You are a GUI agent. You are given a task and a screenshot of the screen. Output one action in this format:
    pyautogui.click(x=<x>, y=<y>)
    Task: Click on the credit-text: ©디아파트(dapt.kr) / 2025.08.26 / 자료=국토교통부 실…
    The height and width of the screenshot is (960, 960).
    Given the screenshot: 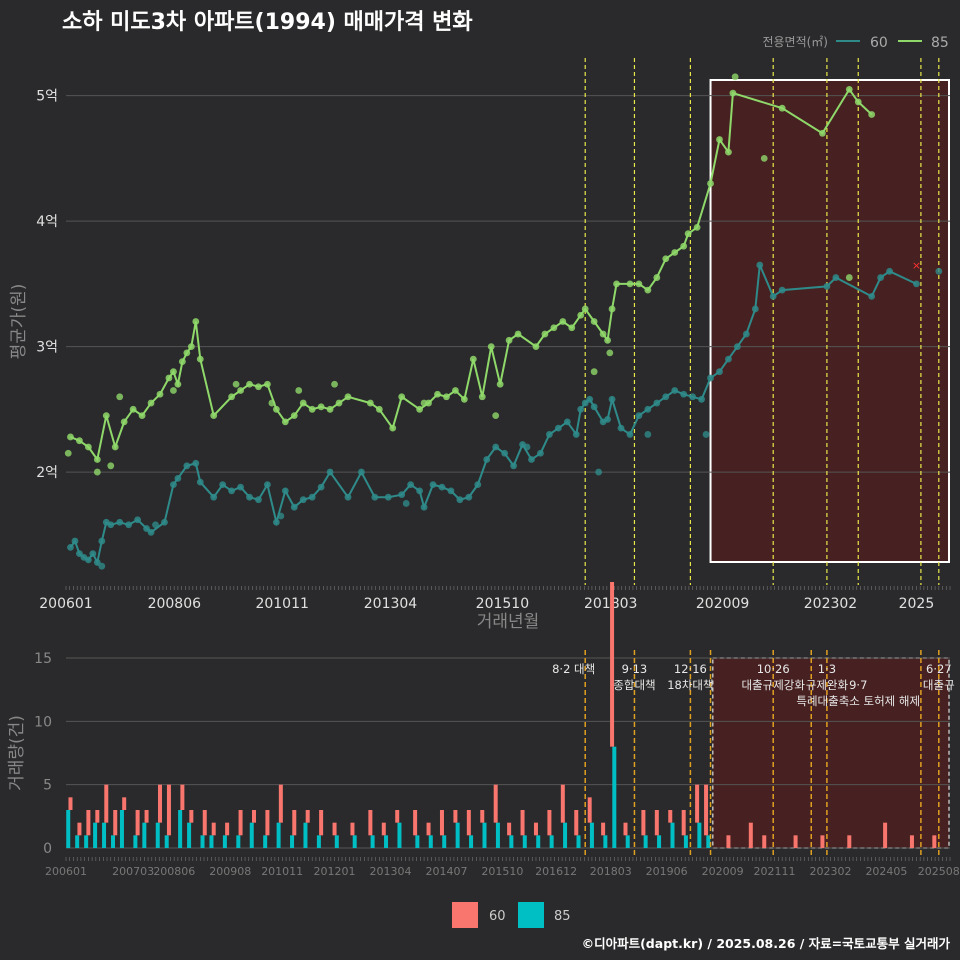 What is the action you would take?
    pyautogui.click(x=765, y=943)
    